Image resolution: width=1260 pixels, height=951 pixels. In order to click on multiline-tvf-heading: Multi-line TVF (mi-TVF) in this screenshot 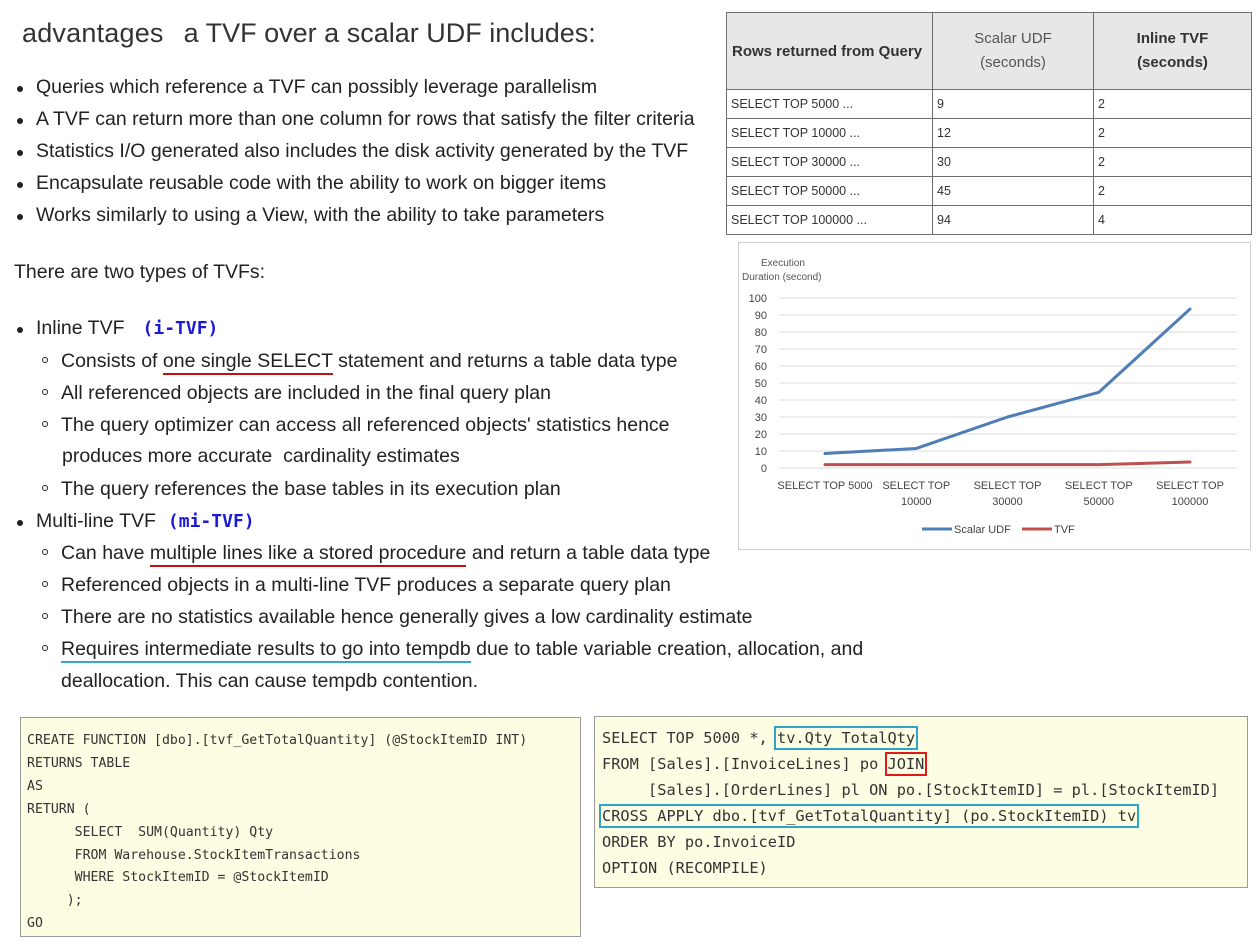, I will do `click(145, 521)`.